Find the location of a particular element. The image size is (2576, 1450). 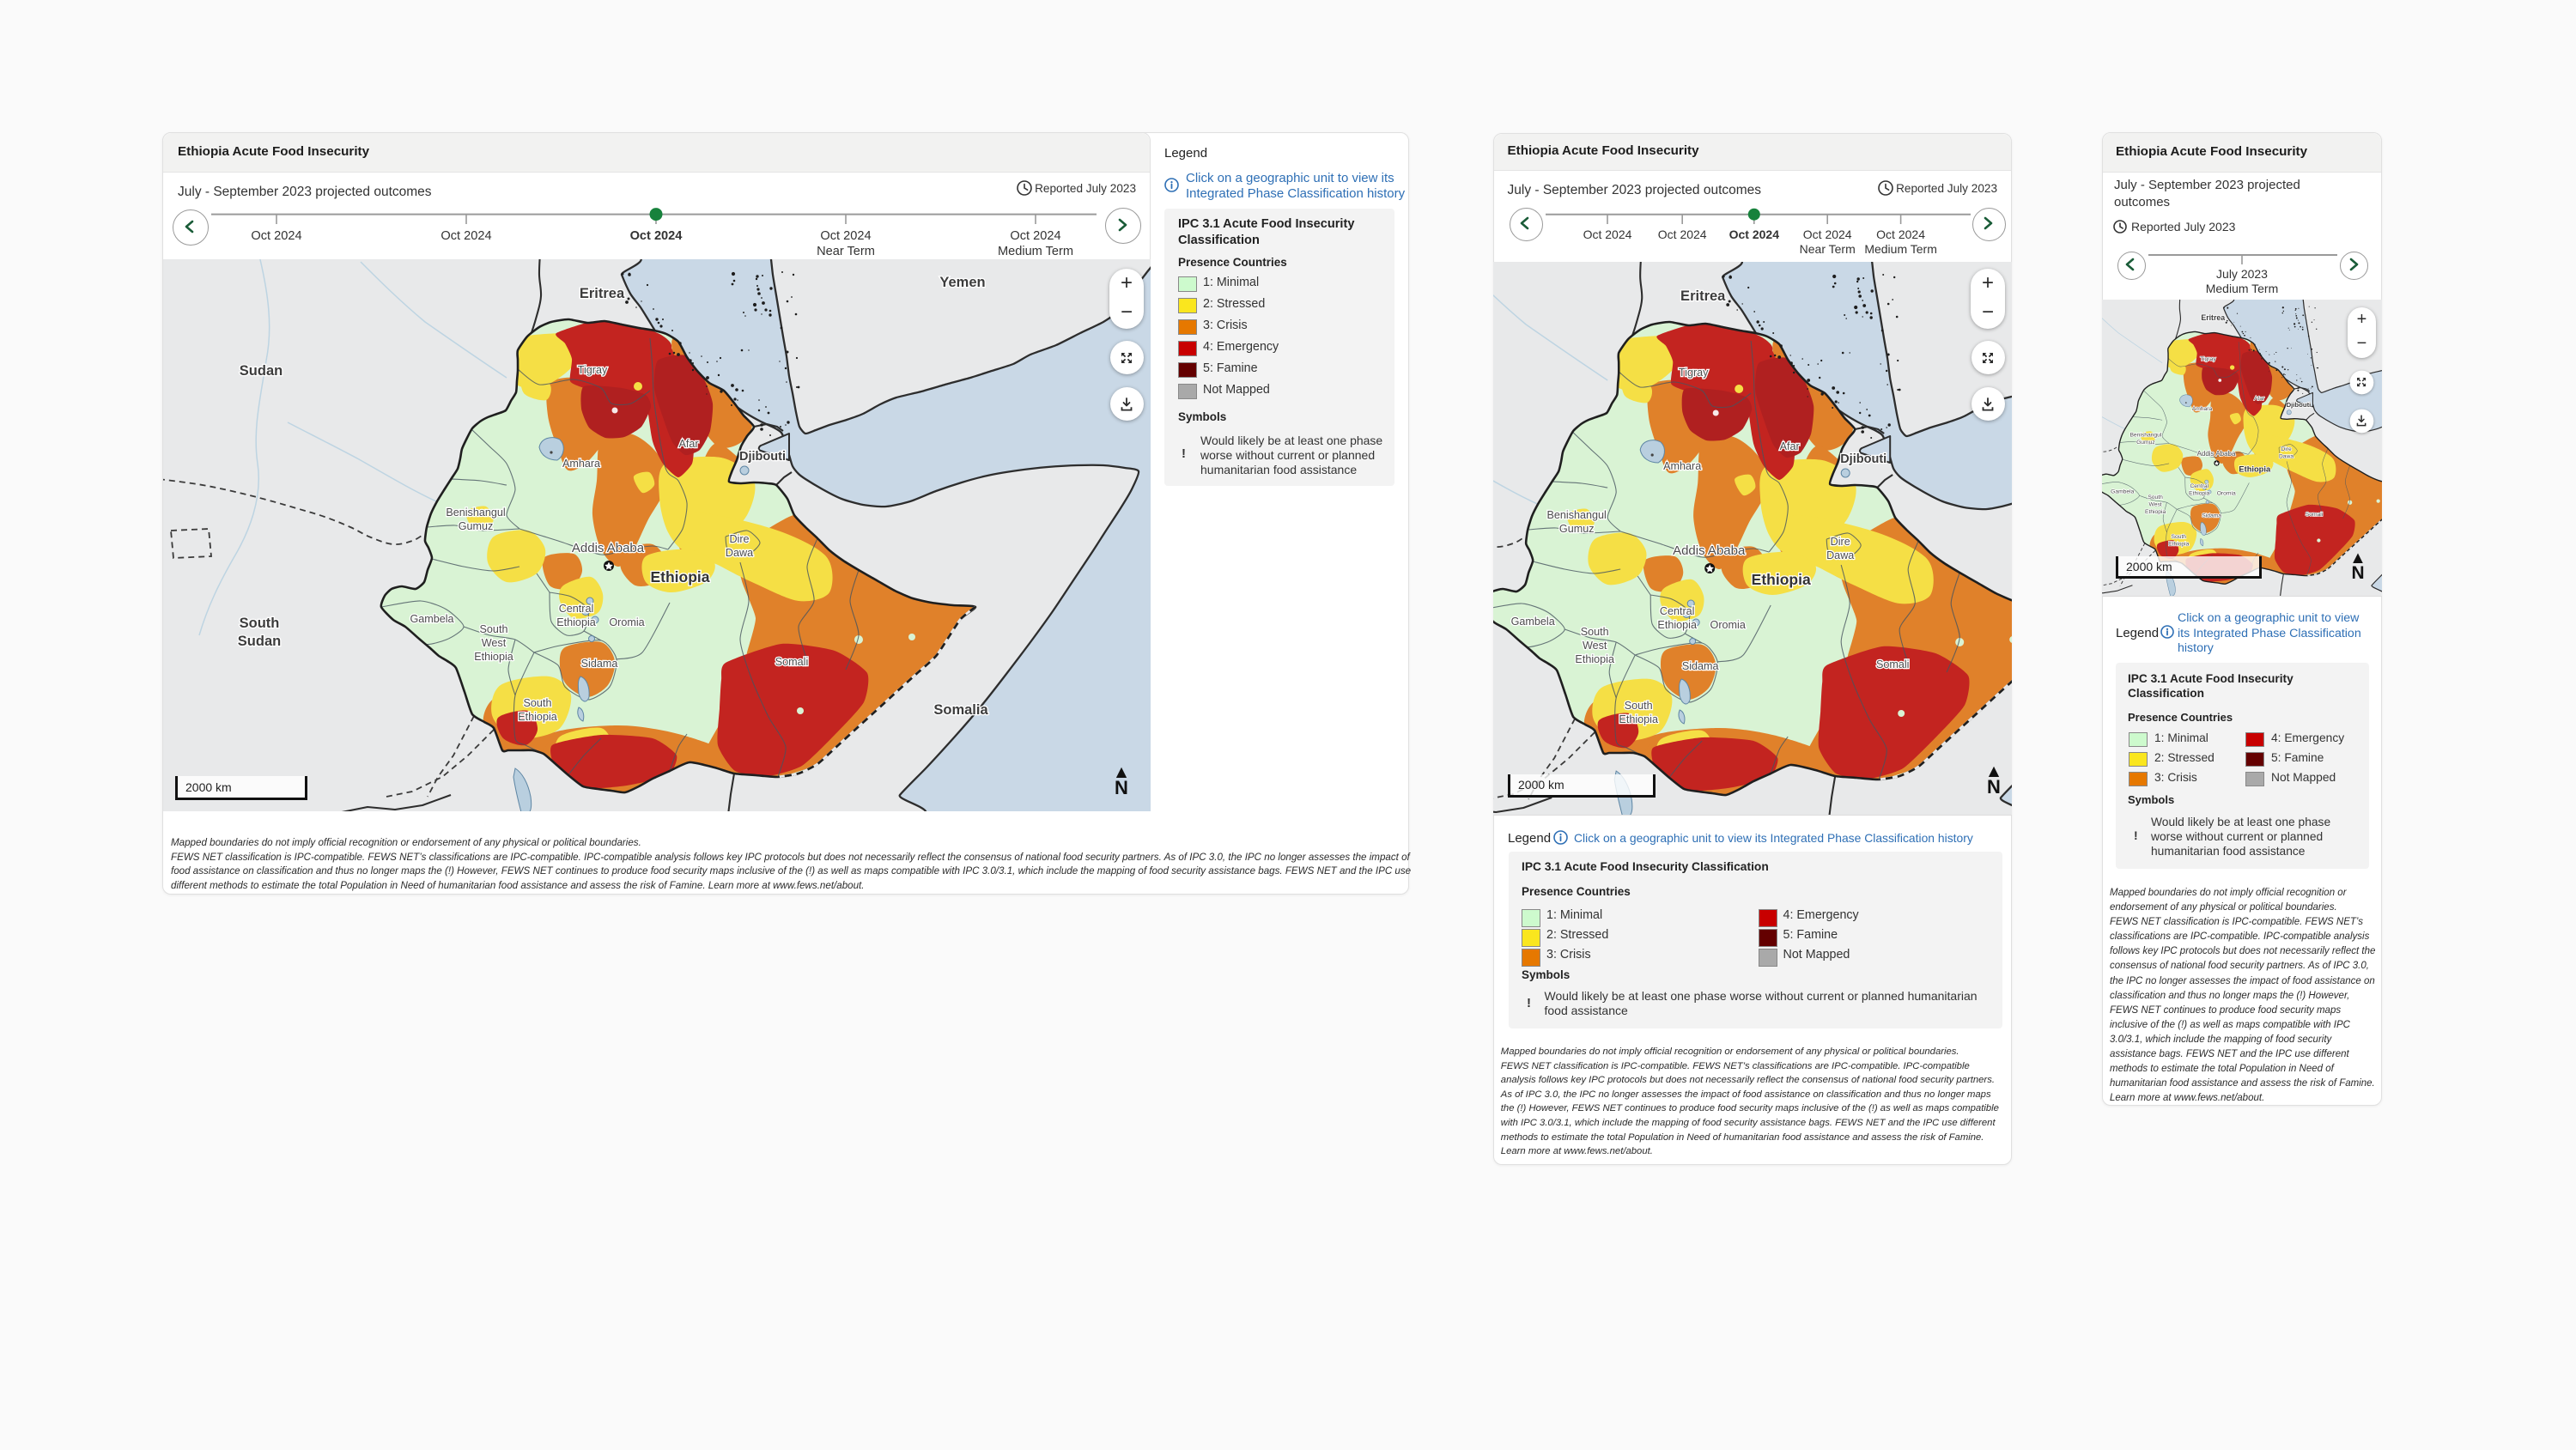

svg-text: July 2023 is located at coordinates (2242, 274).